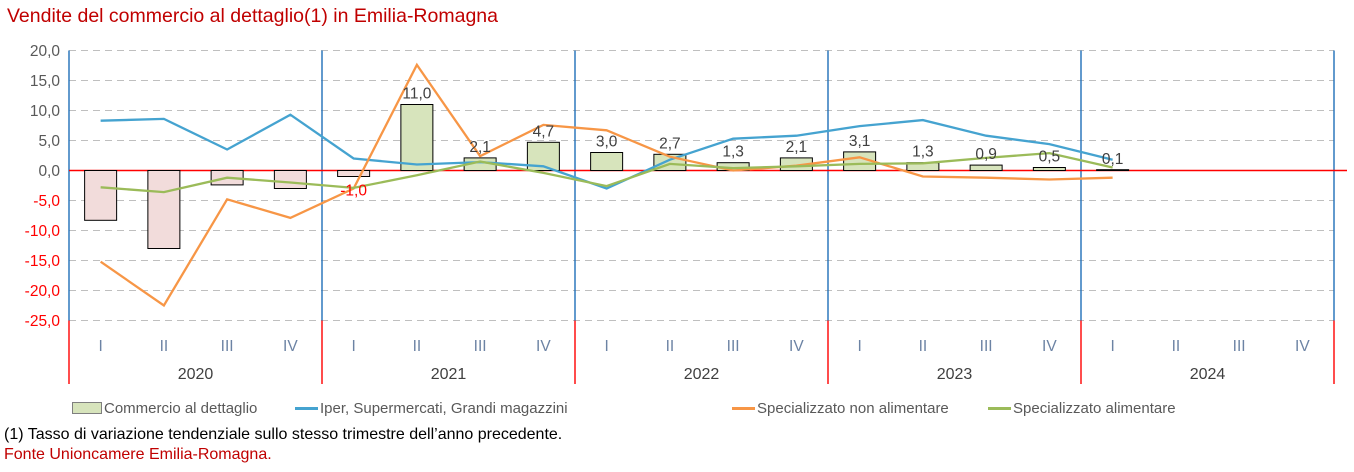 The height and width of the screenshot is (472, 1354). What do you see at coordinates (986, 154) in the screenshot?
I see `bar-label: 0,9` at bounding box center [986, 154].